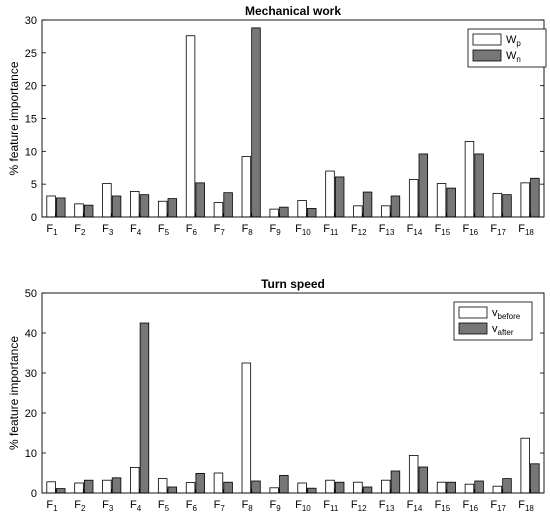 The image size is (550, 524). What do you see at coordinates (192, 506) in the screenshot?
I see `x-tick-label: F6` at bounding box center [192, 506].